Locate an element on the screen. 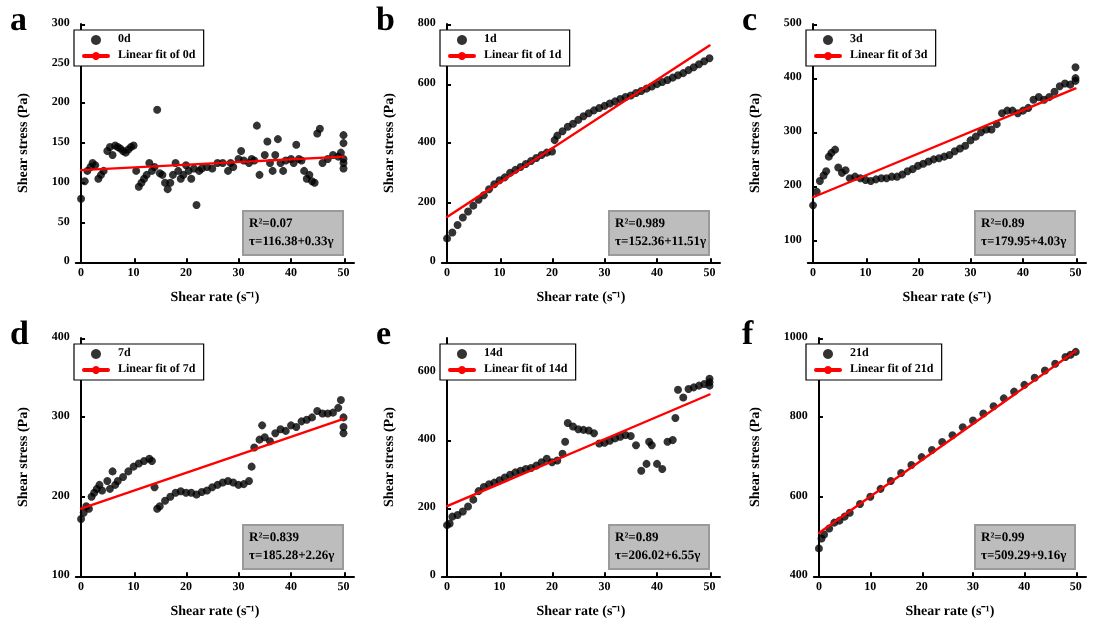  chart-title: c is located at coordinates (750, 19).